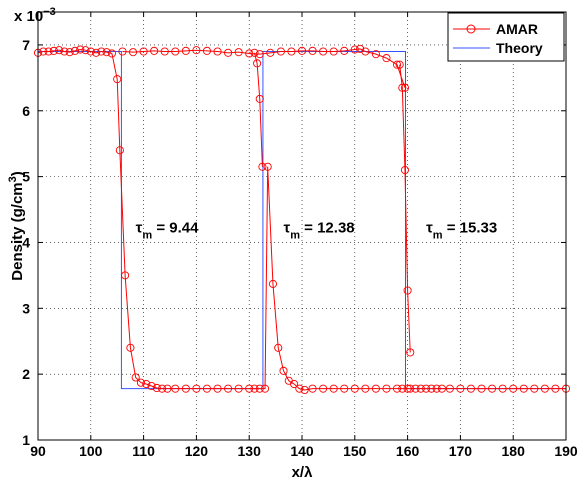 The image size is (582, 485). Describe the element at coordinates (26, 374) in the screenshot. I see `y-tick-label: 2` at that location.